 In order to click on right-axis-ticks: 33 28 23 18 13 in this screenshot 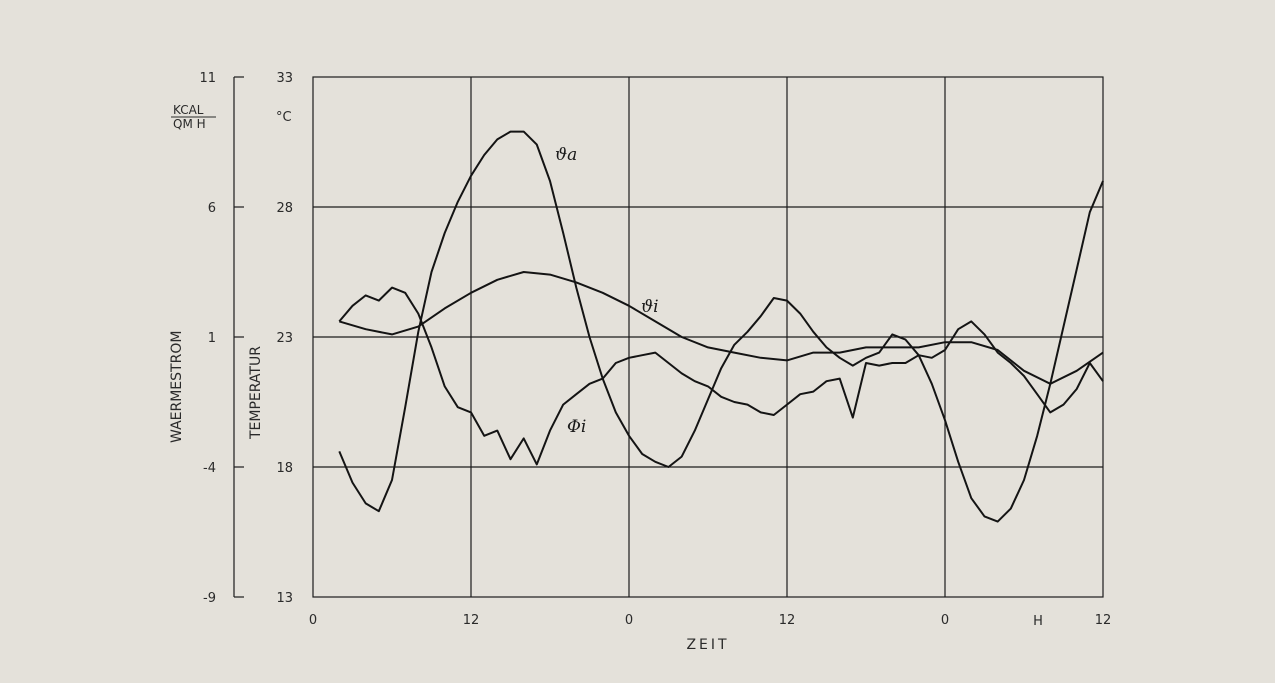, I will do `click(284, 338)`.